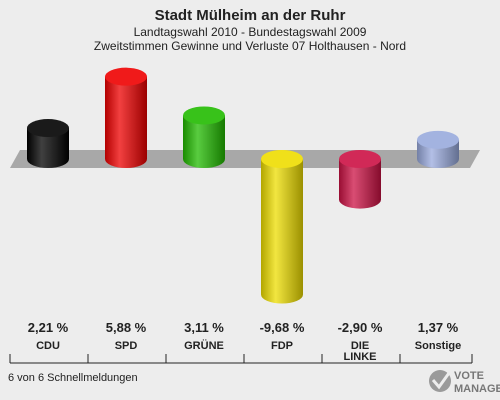 The height and width of the screenshot is (400, 500). I want to click on bar-gr-ne, so click(204, 137).